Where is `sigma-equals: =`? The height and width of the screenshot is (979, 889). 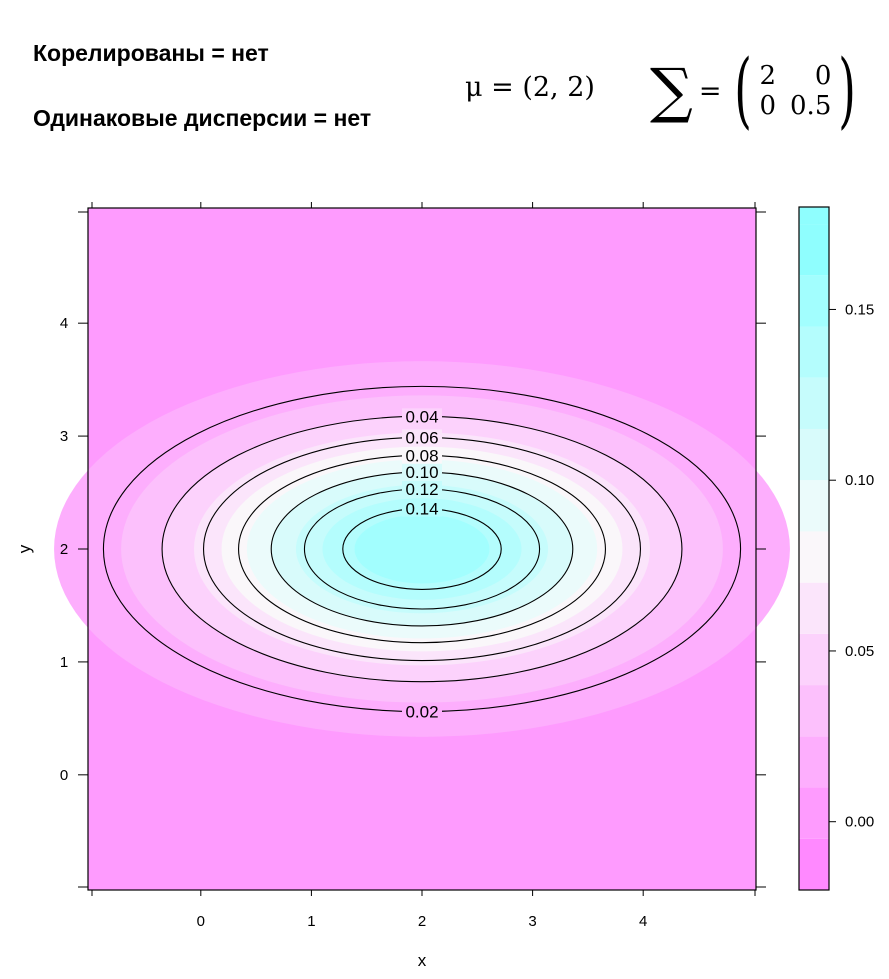
sigma-equals: = is located at coordinates (710, 91).